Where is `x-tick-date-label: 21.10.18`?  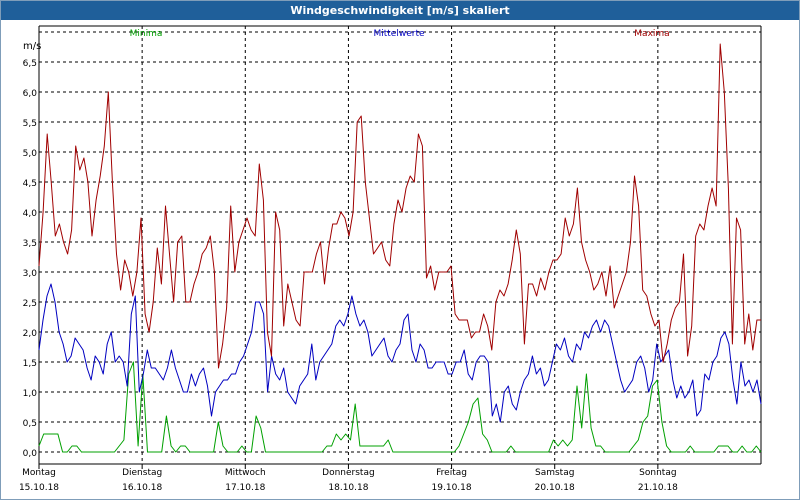
x-tick-date-label: 21.10.18 is located at coordinates (658, 488).